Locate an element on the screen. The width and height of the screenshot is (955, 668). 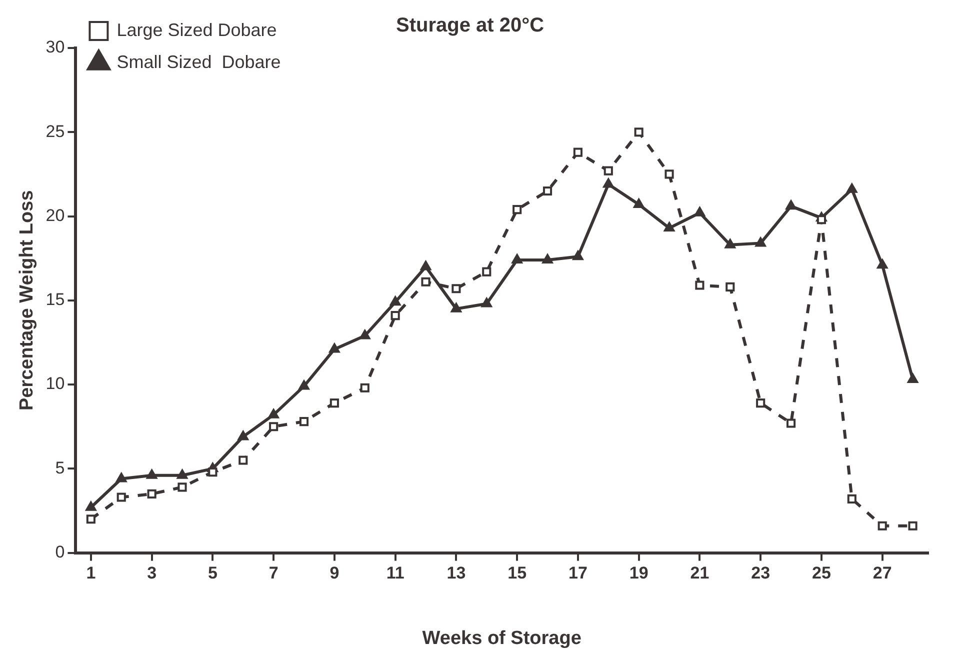
y-tick-label: 20 is located at coordinates (55, 215).